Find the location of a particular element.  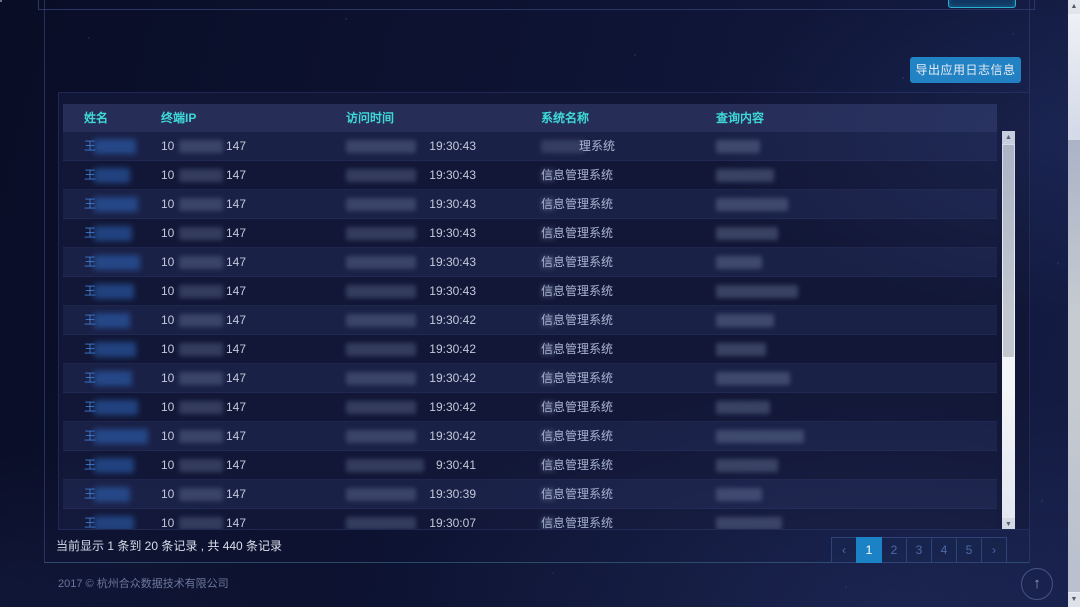

pager-next-button: › is located at coordinates (994, 550).